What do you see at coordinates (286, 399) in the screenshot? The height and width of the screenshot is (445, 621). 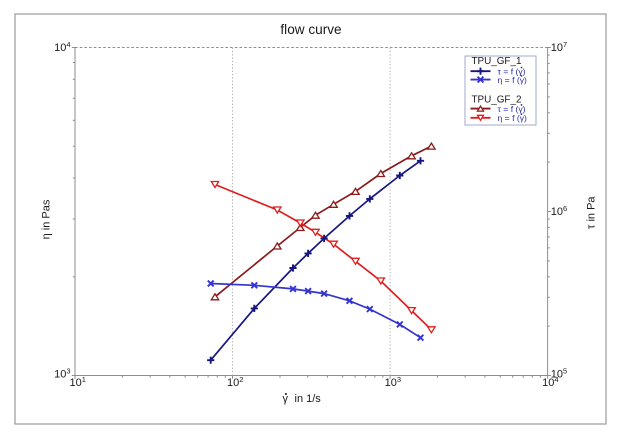 I see `svg-text: γ` at bounding box center [286, 399].